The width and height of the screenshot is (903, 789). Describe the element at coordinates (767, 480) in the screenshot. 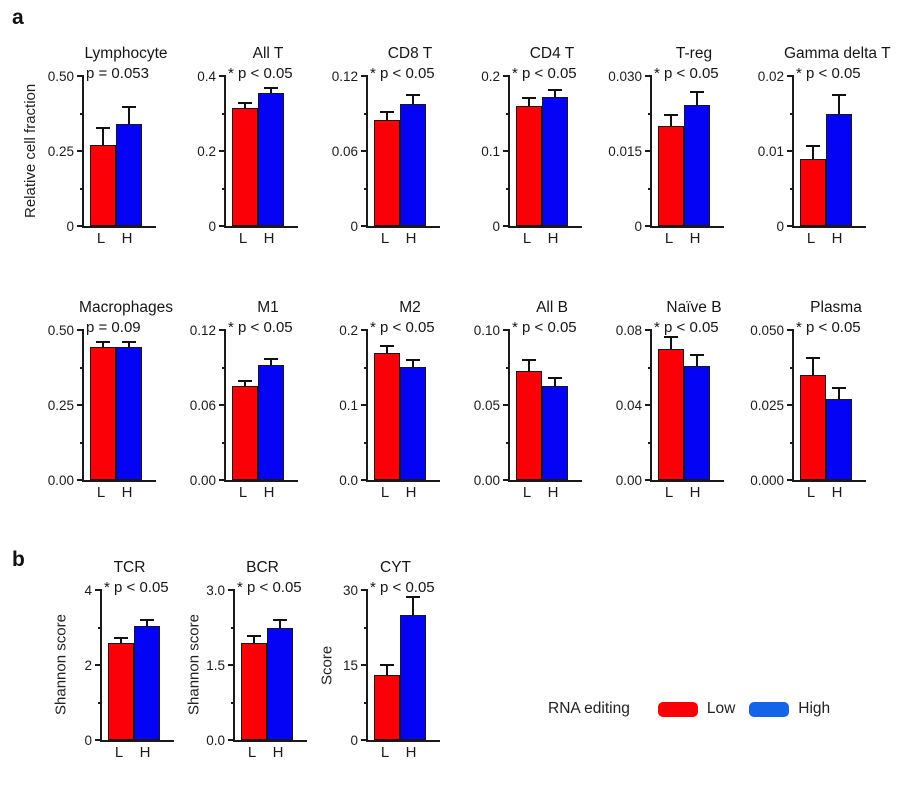

I see `y-tick-label: 0.000` at that location.